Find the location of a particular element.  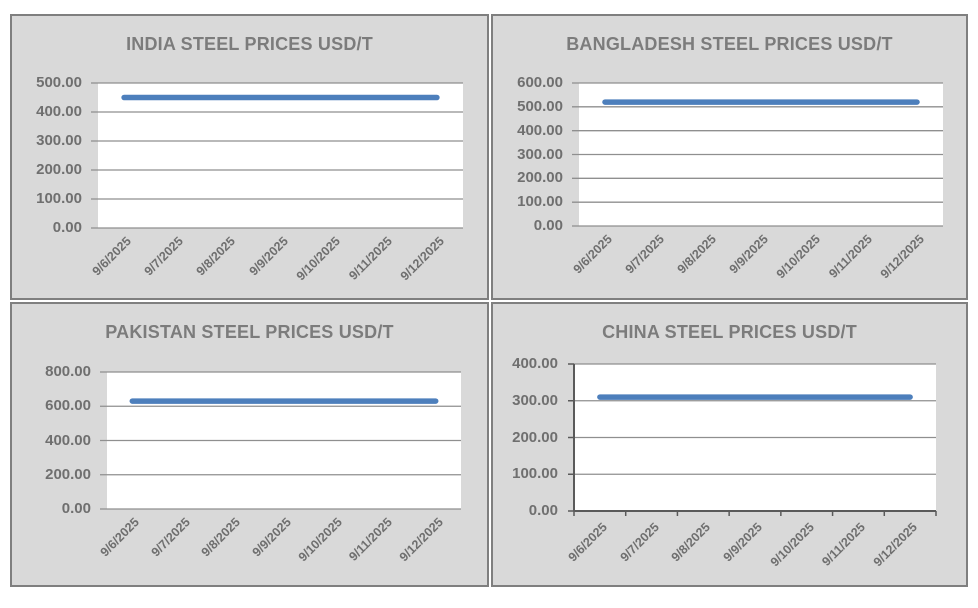

chart-title-pakistan: PAKISTAN STEEL PRICES USD/T is located at coordinates (249, 332).